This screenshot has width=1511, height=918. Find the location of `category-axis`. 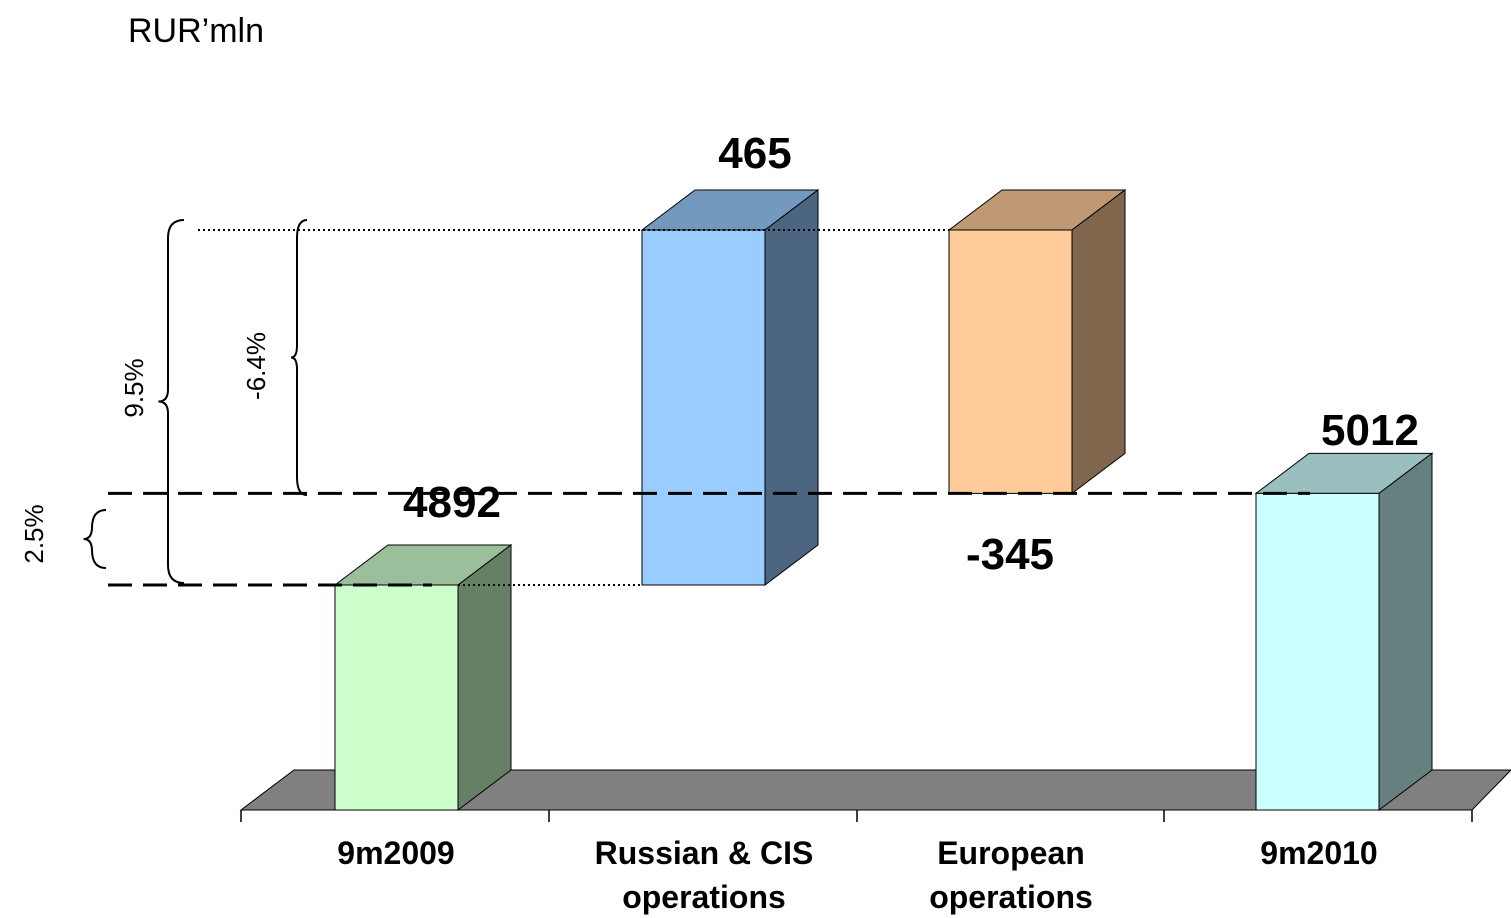

category-axis is located at coordinates (856, 815).